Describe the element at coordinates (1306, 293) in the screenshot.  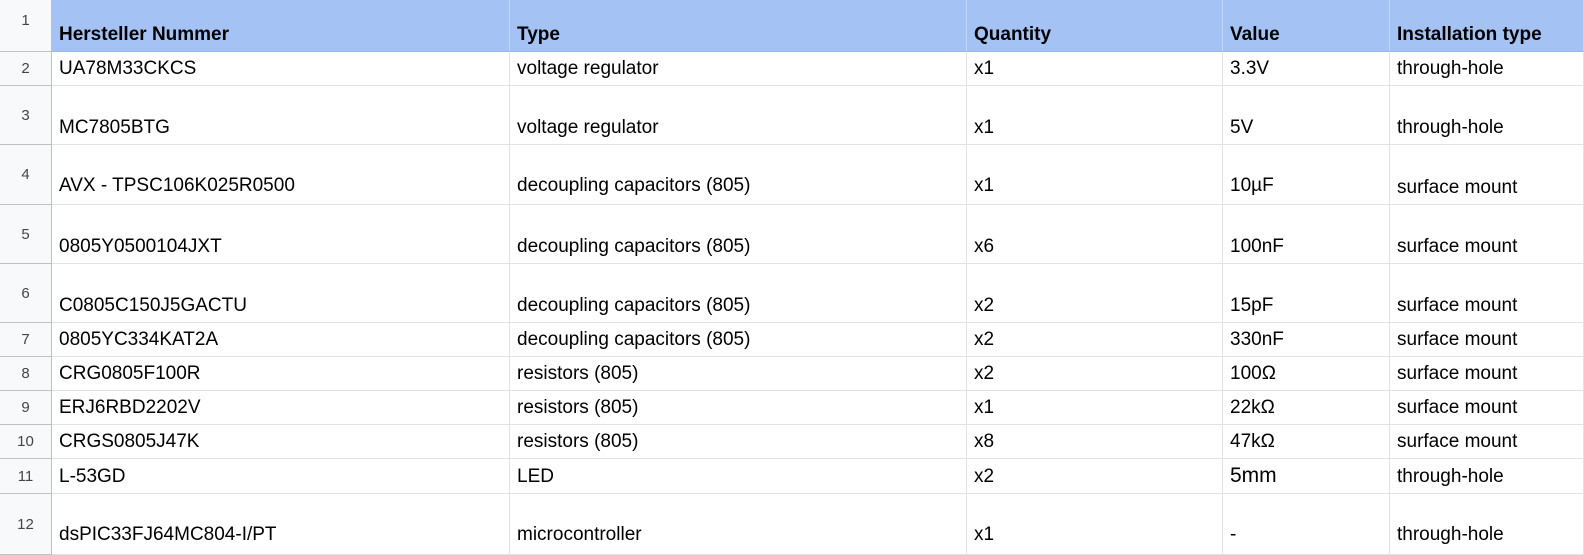
I see `cell-value: 15pF` at that location.